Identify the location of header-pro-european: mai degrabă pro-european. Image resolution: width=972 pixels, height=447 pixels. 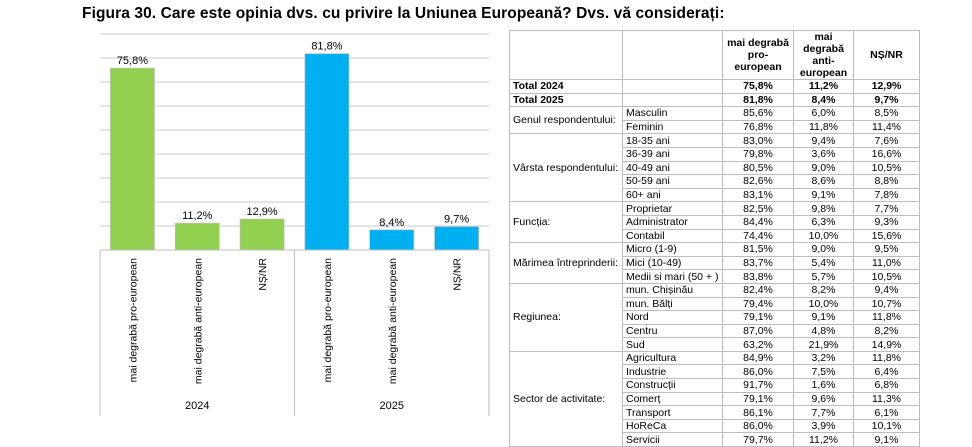
(758, 55).